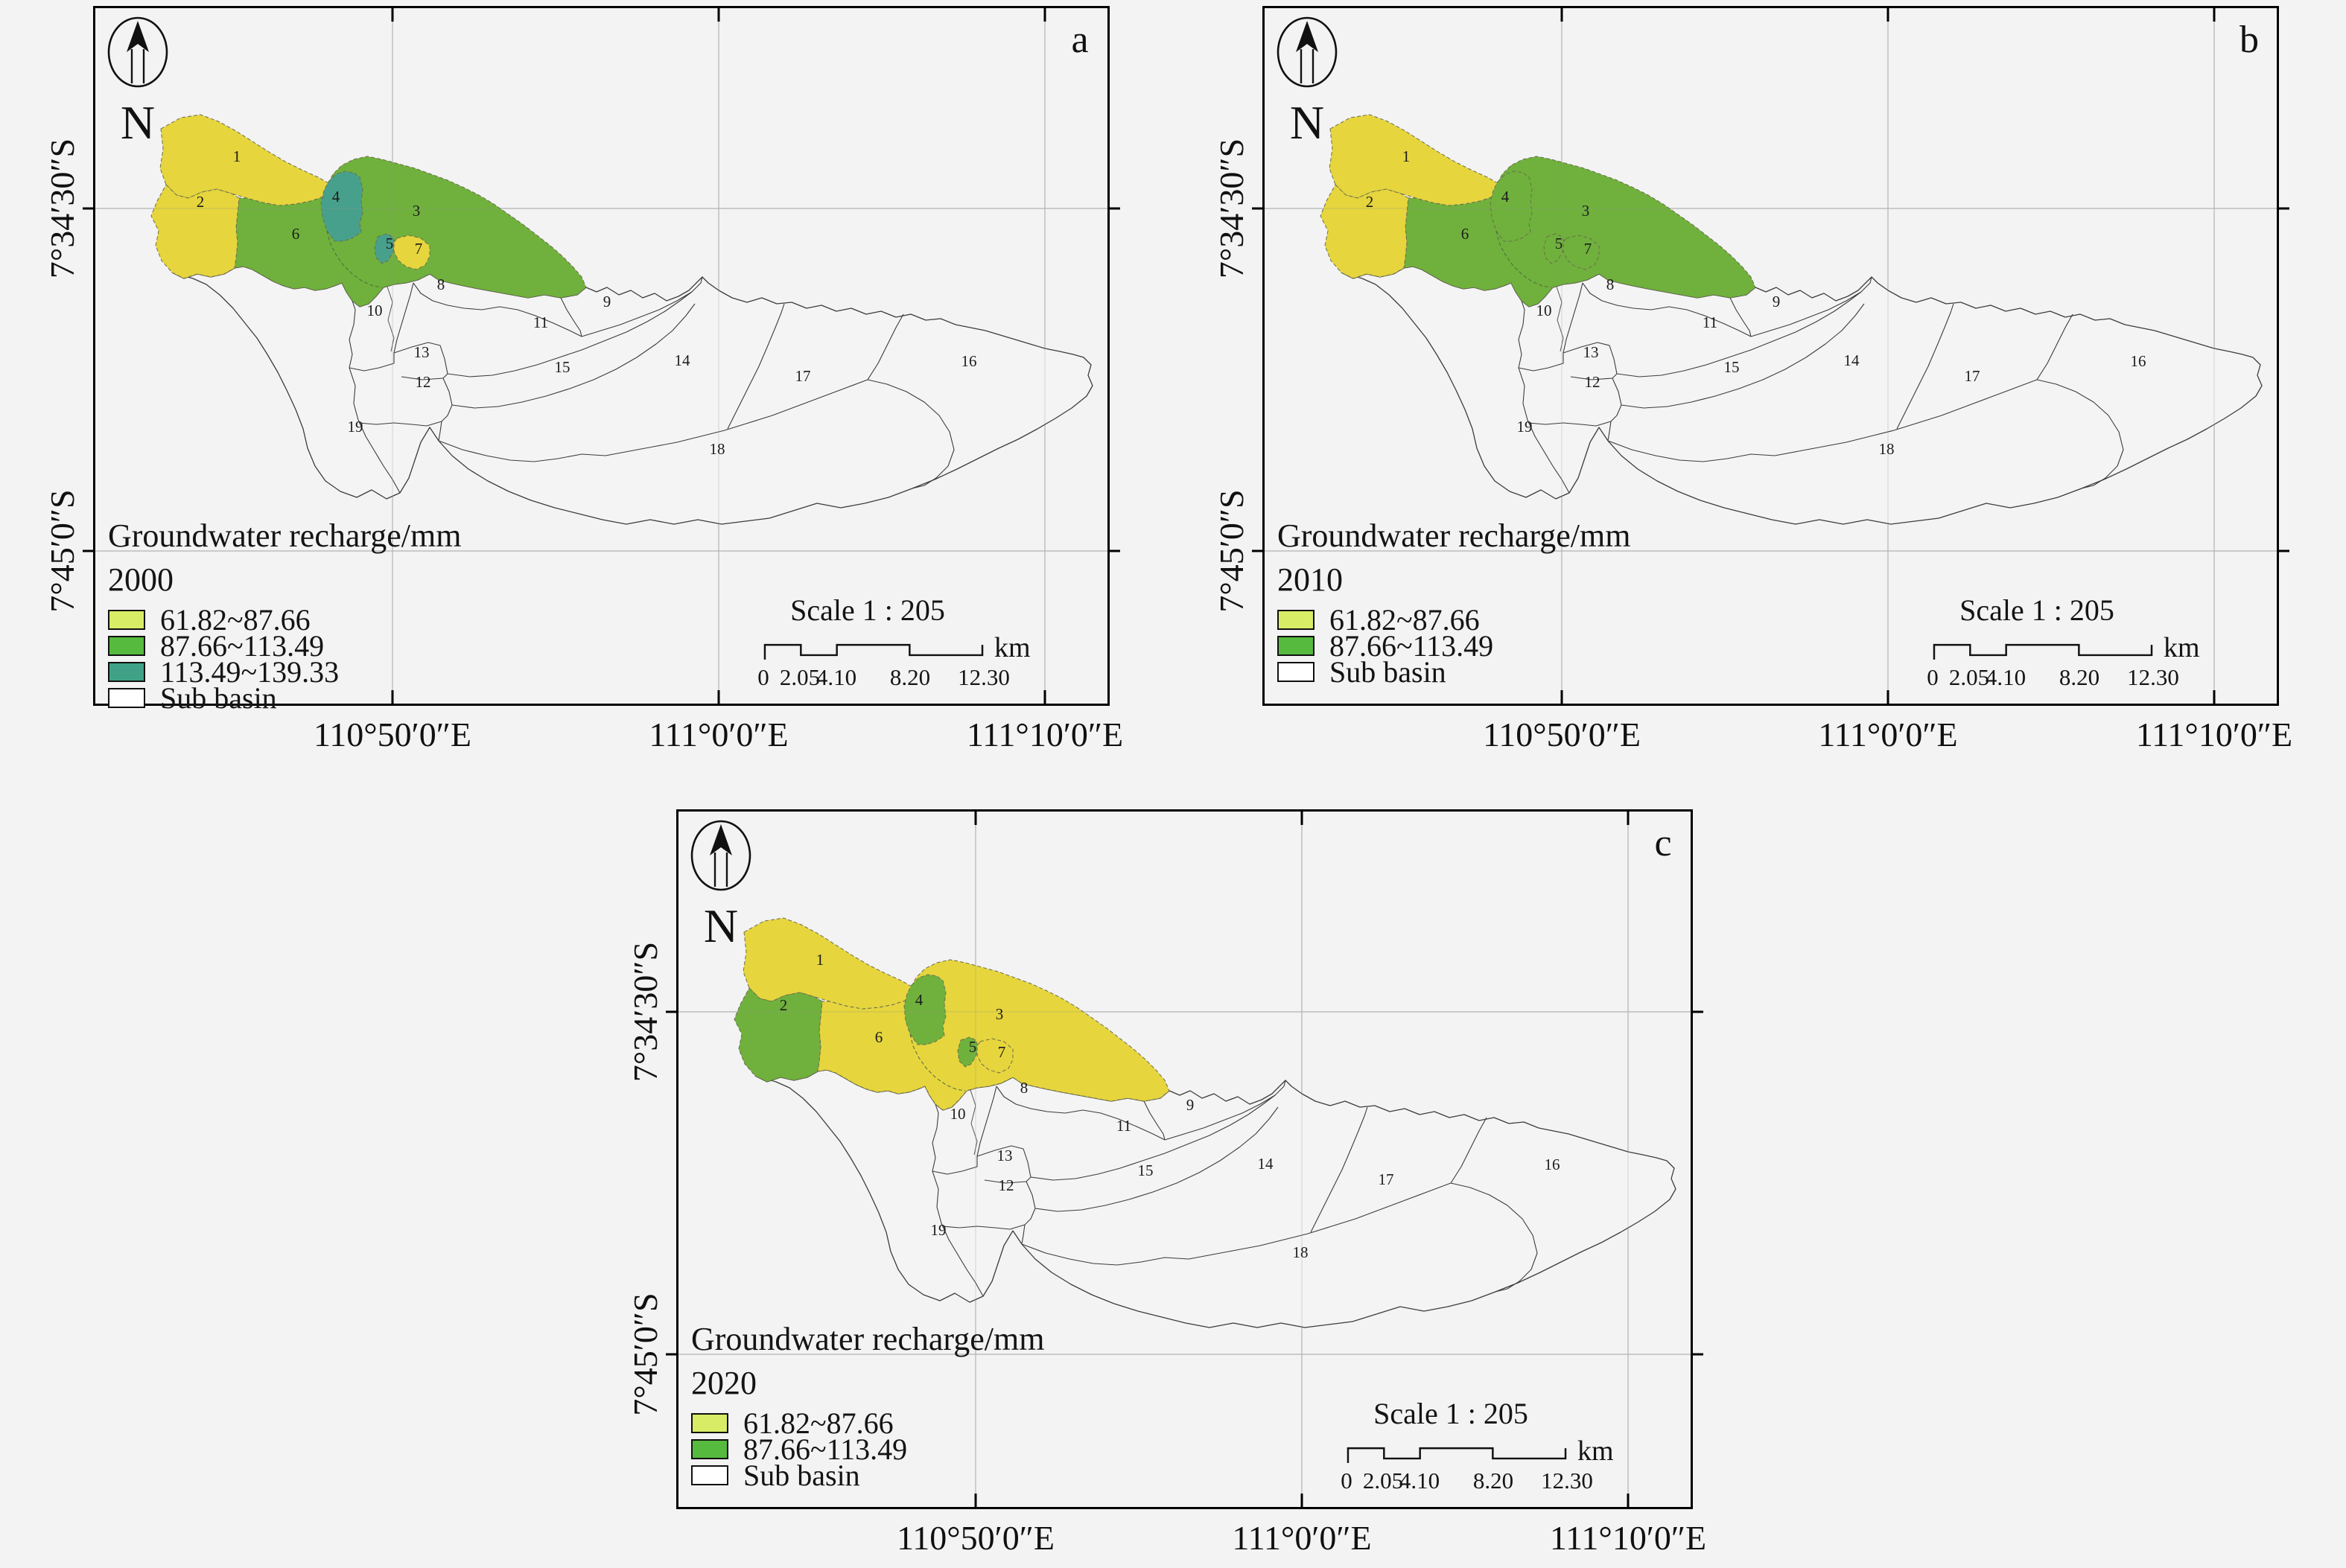 This screenshot has width=2346, height=1568. I want to click on basin-number: 9, so click(1190, 1105).